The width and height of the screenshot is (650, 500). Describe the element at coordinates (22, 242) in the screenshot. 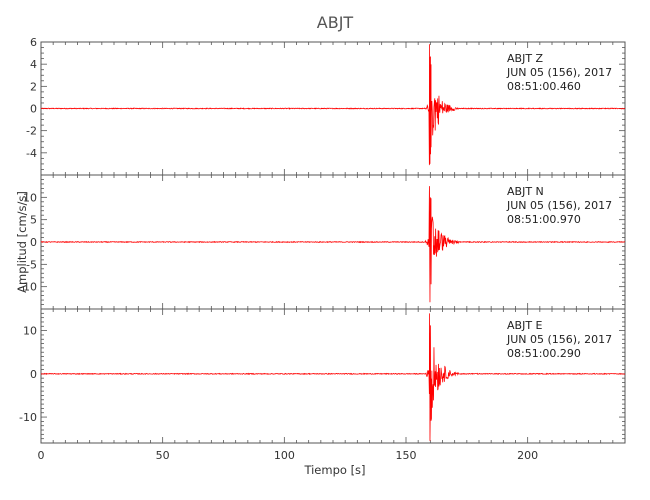

I see `y-axis-label: Amplitud [cm/s/s]` at that location.